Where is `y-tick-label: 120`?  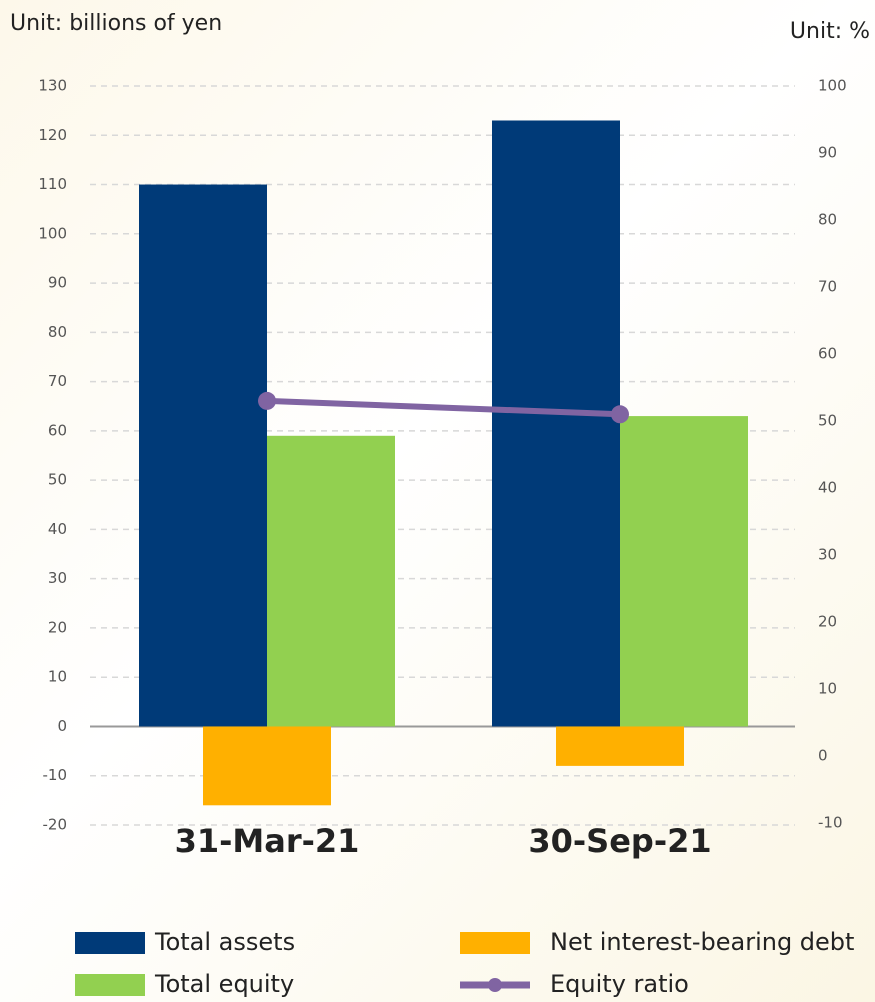 y-tick-label: 120 is located at coordinates (52, 135).